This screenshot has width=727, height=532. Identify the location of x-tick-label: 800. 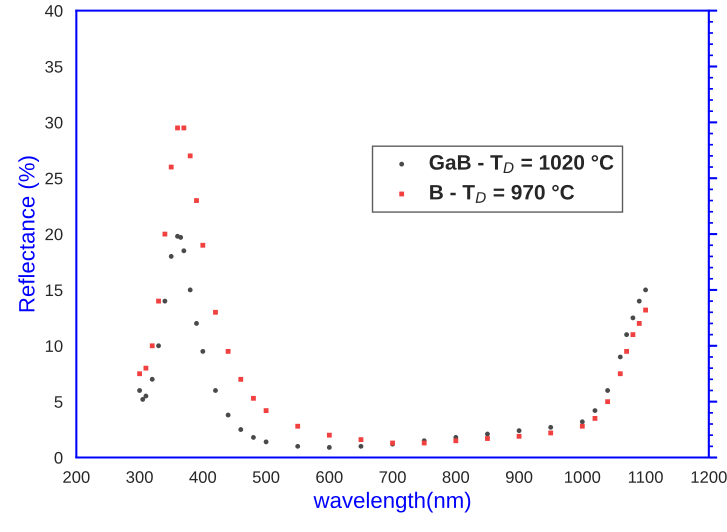
(456, 477).